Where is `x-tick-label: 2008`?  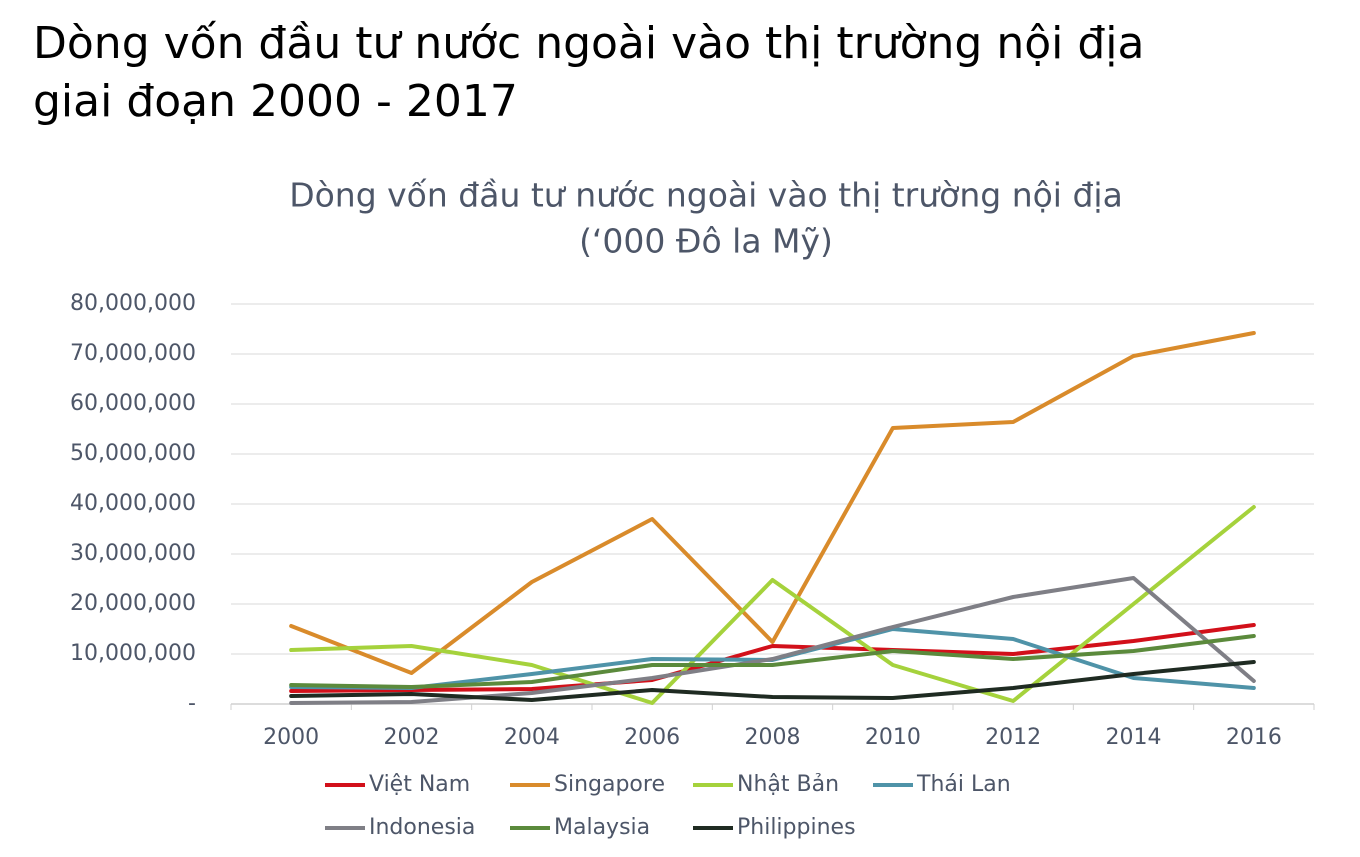
x-tick-label: 2008 is located at coordinates (773, 737).